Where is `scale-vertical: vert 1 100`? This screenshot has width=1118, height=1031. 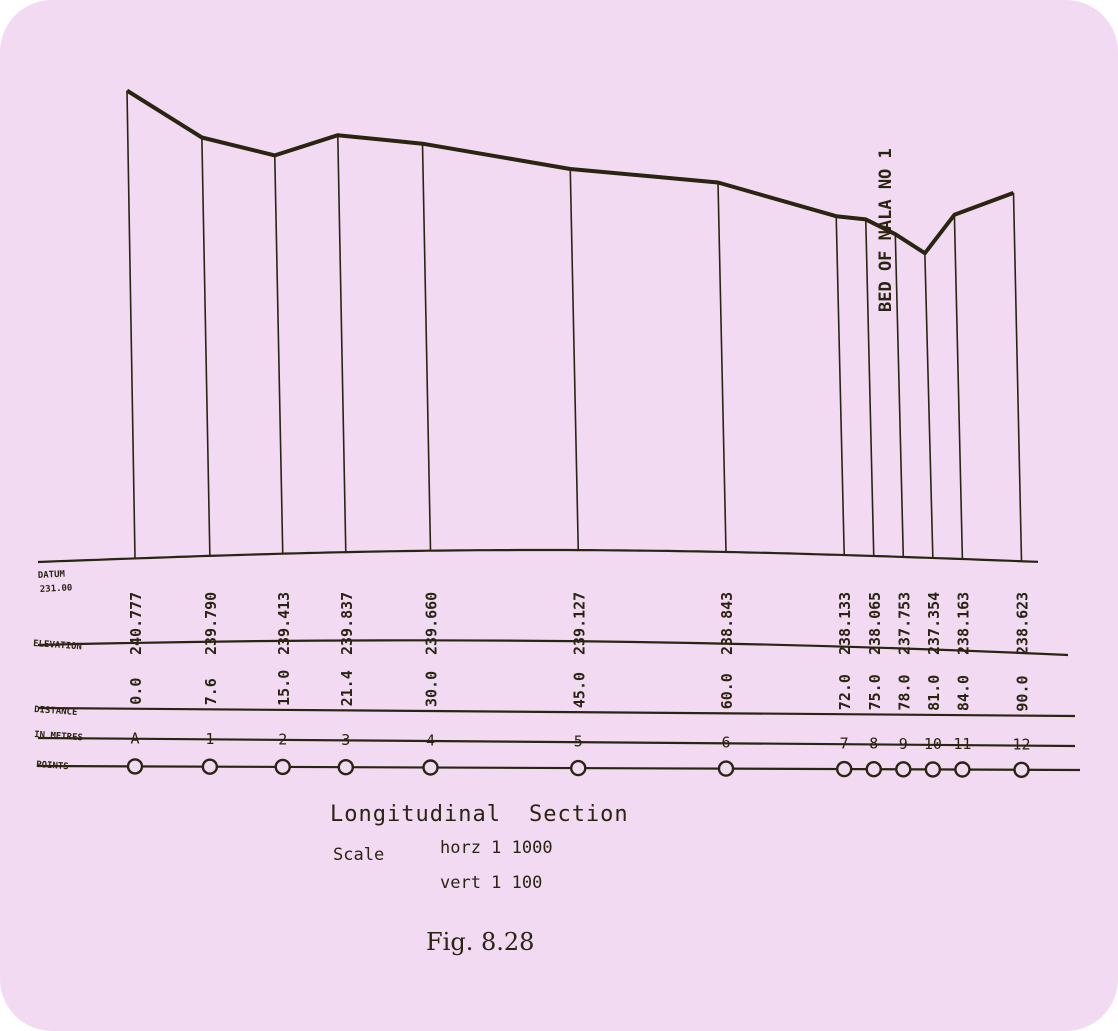 scale-vertical: vert 1 100 is located at coordinates (491, 883).